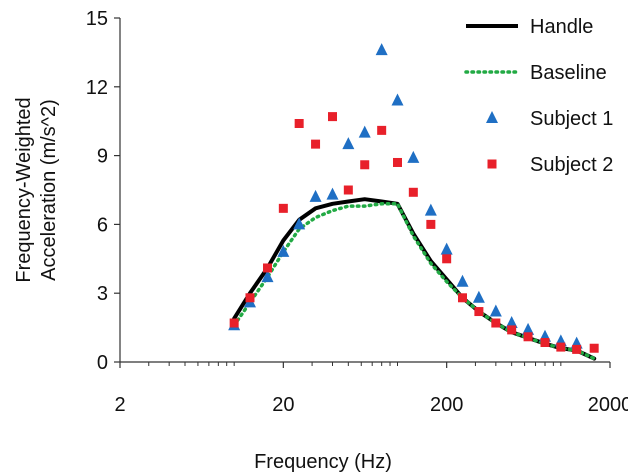  I want to click on legend-label: Subject 2, so click(571, 165).